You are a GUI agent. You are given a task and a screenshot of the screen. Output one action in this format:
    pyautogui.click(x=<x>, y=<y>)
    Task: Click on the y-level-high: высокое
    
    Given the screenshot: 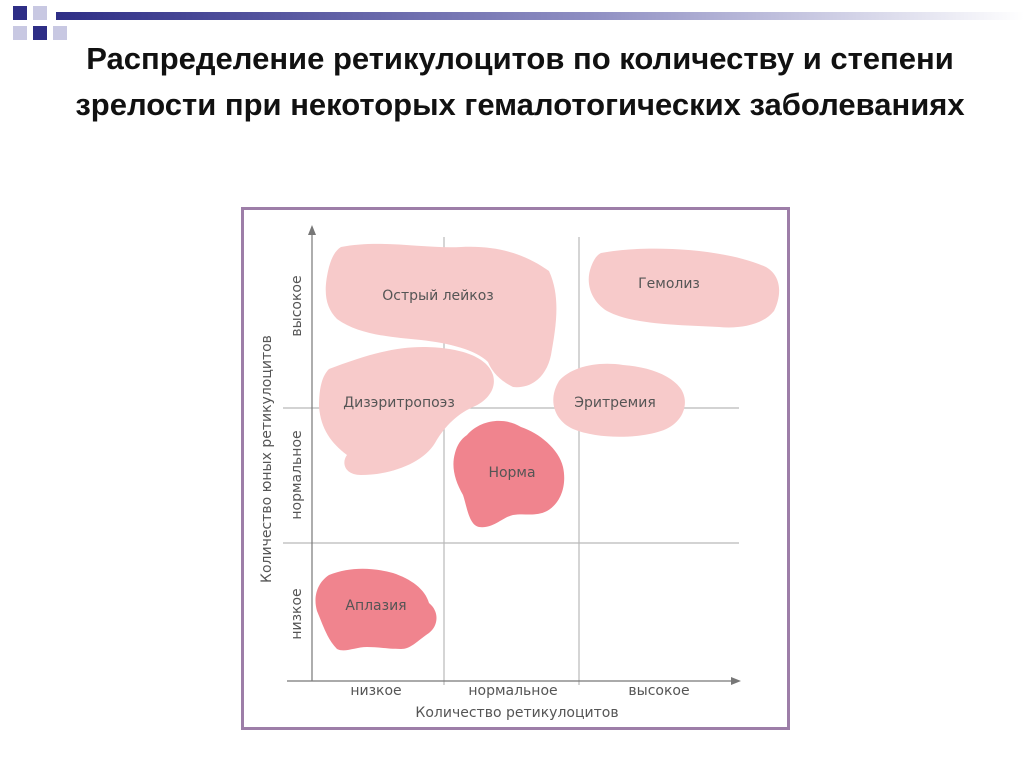 What is the action you would take?
    pyautogui.click(x=297, y=305)
    